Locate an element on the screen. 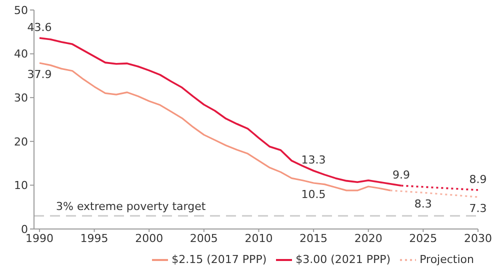 This screenshot has height=270, width=500. ref-line-label: 3% extreme poverty target is located at coordinates (131, 206).